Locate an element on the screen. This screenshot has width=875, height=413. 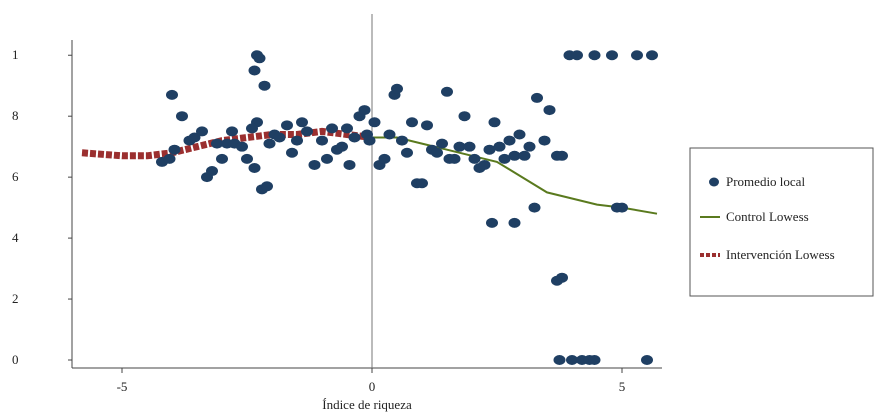
legend-label-promedio-local: Promedio local is located at coordinates (765, 181).